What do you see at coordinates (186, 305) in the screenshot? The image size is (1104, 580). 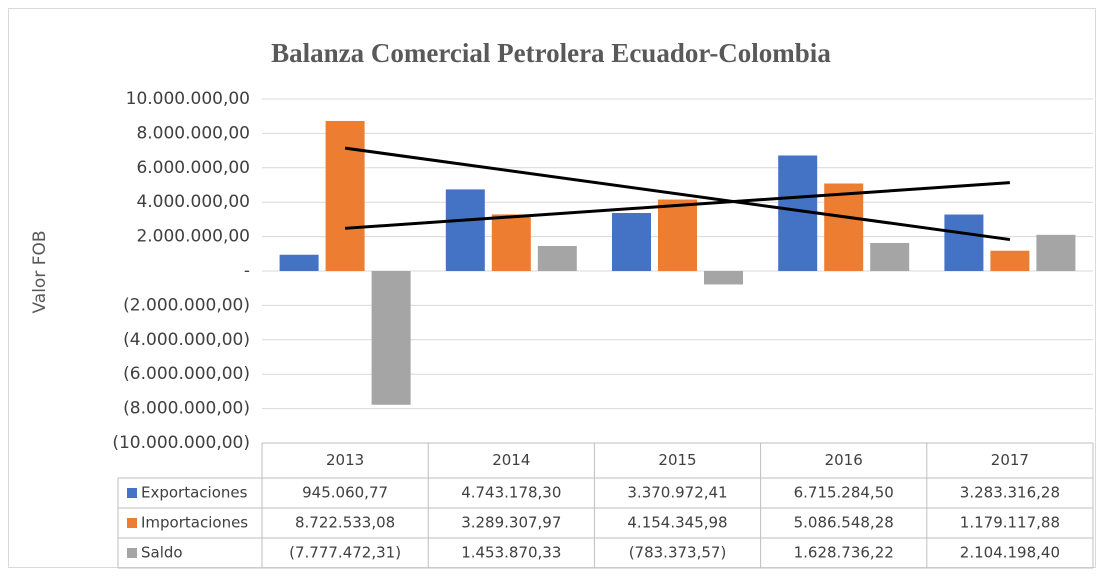 I see `y-tick-label: (2.000.000,00)` at bounding box center [186, 305].